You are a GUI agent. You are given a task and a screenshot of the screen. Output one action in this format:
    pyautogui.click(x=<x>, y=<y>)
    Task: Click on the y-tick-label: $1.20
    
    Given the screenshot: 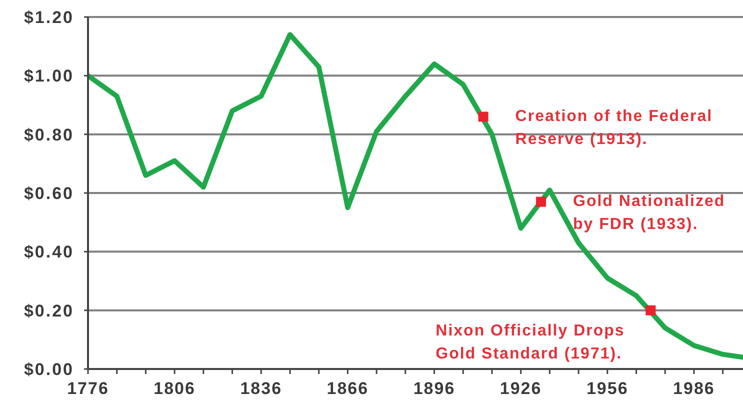 What is the action you would take?
    pyautogui.click(x=49, y=18)
    